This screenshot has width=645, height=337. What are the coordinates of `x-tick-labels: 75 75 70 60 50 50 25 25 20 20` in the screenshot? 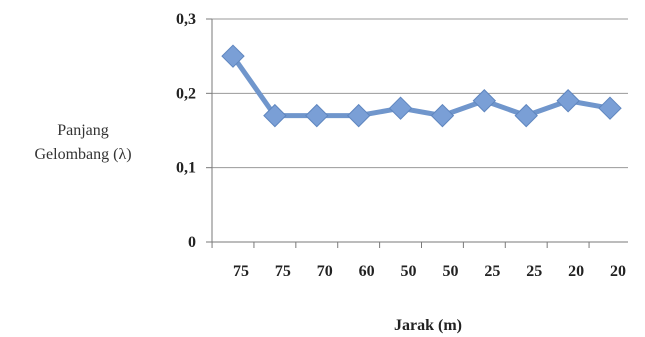 It's located at (429, 271).